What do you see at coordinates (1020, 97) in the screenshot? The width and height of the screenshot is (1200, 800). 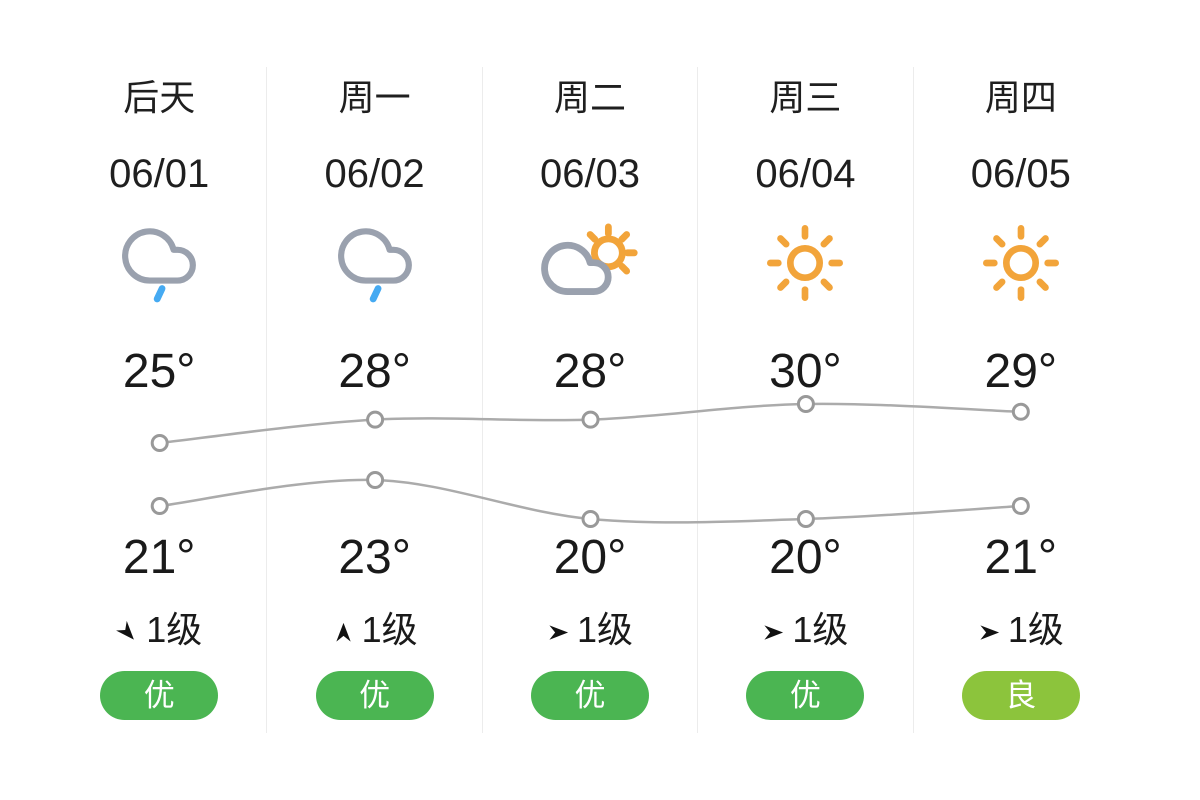 I see `day-name: 周四` at bounding box center [1020, 97].